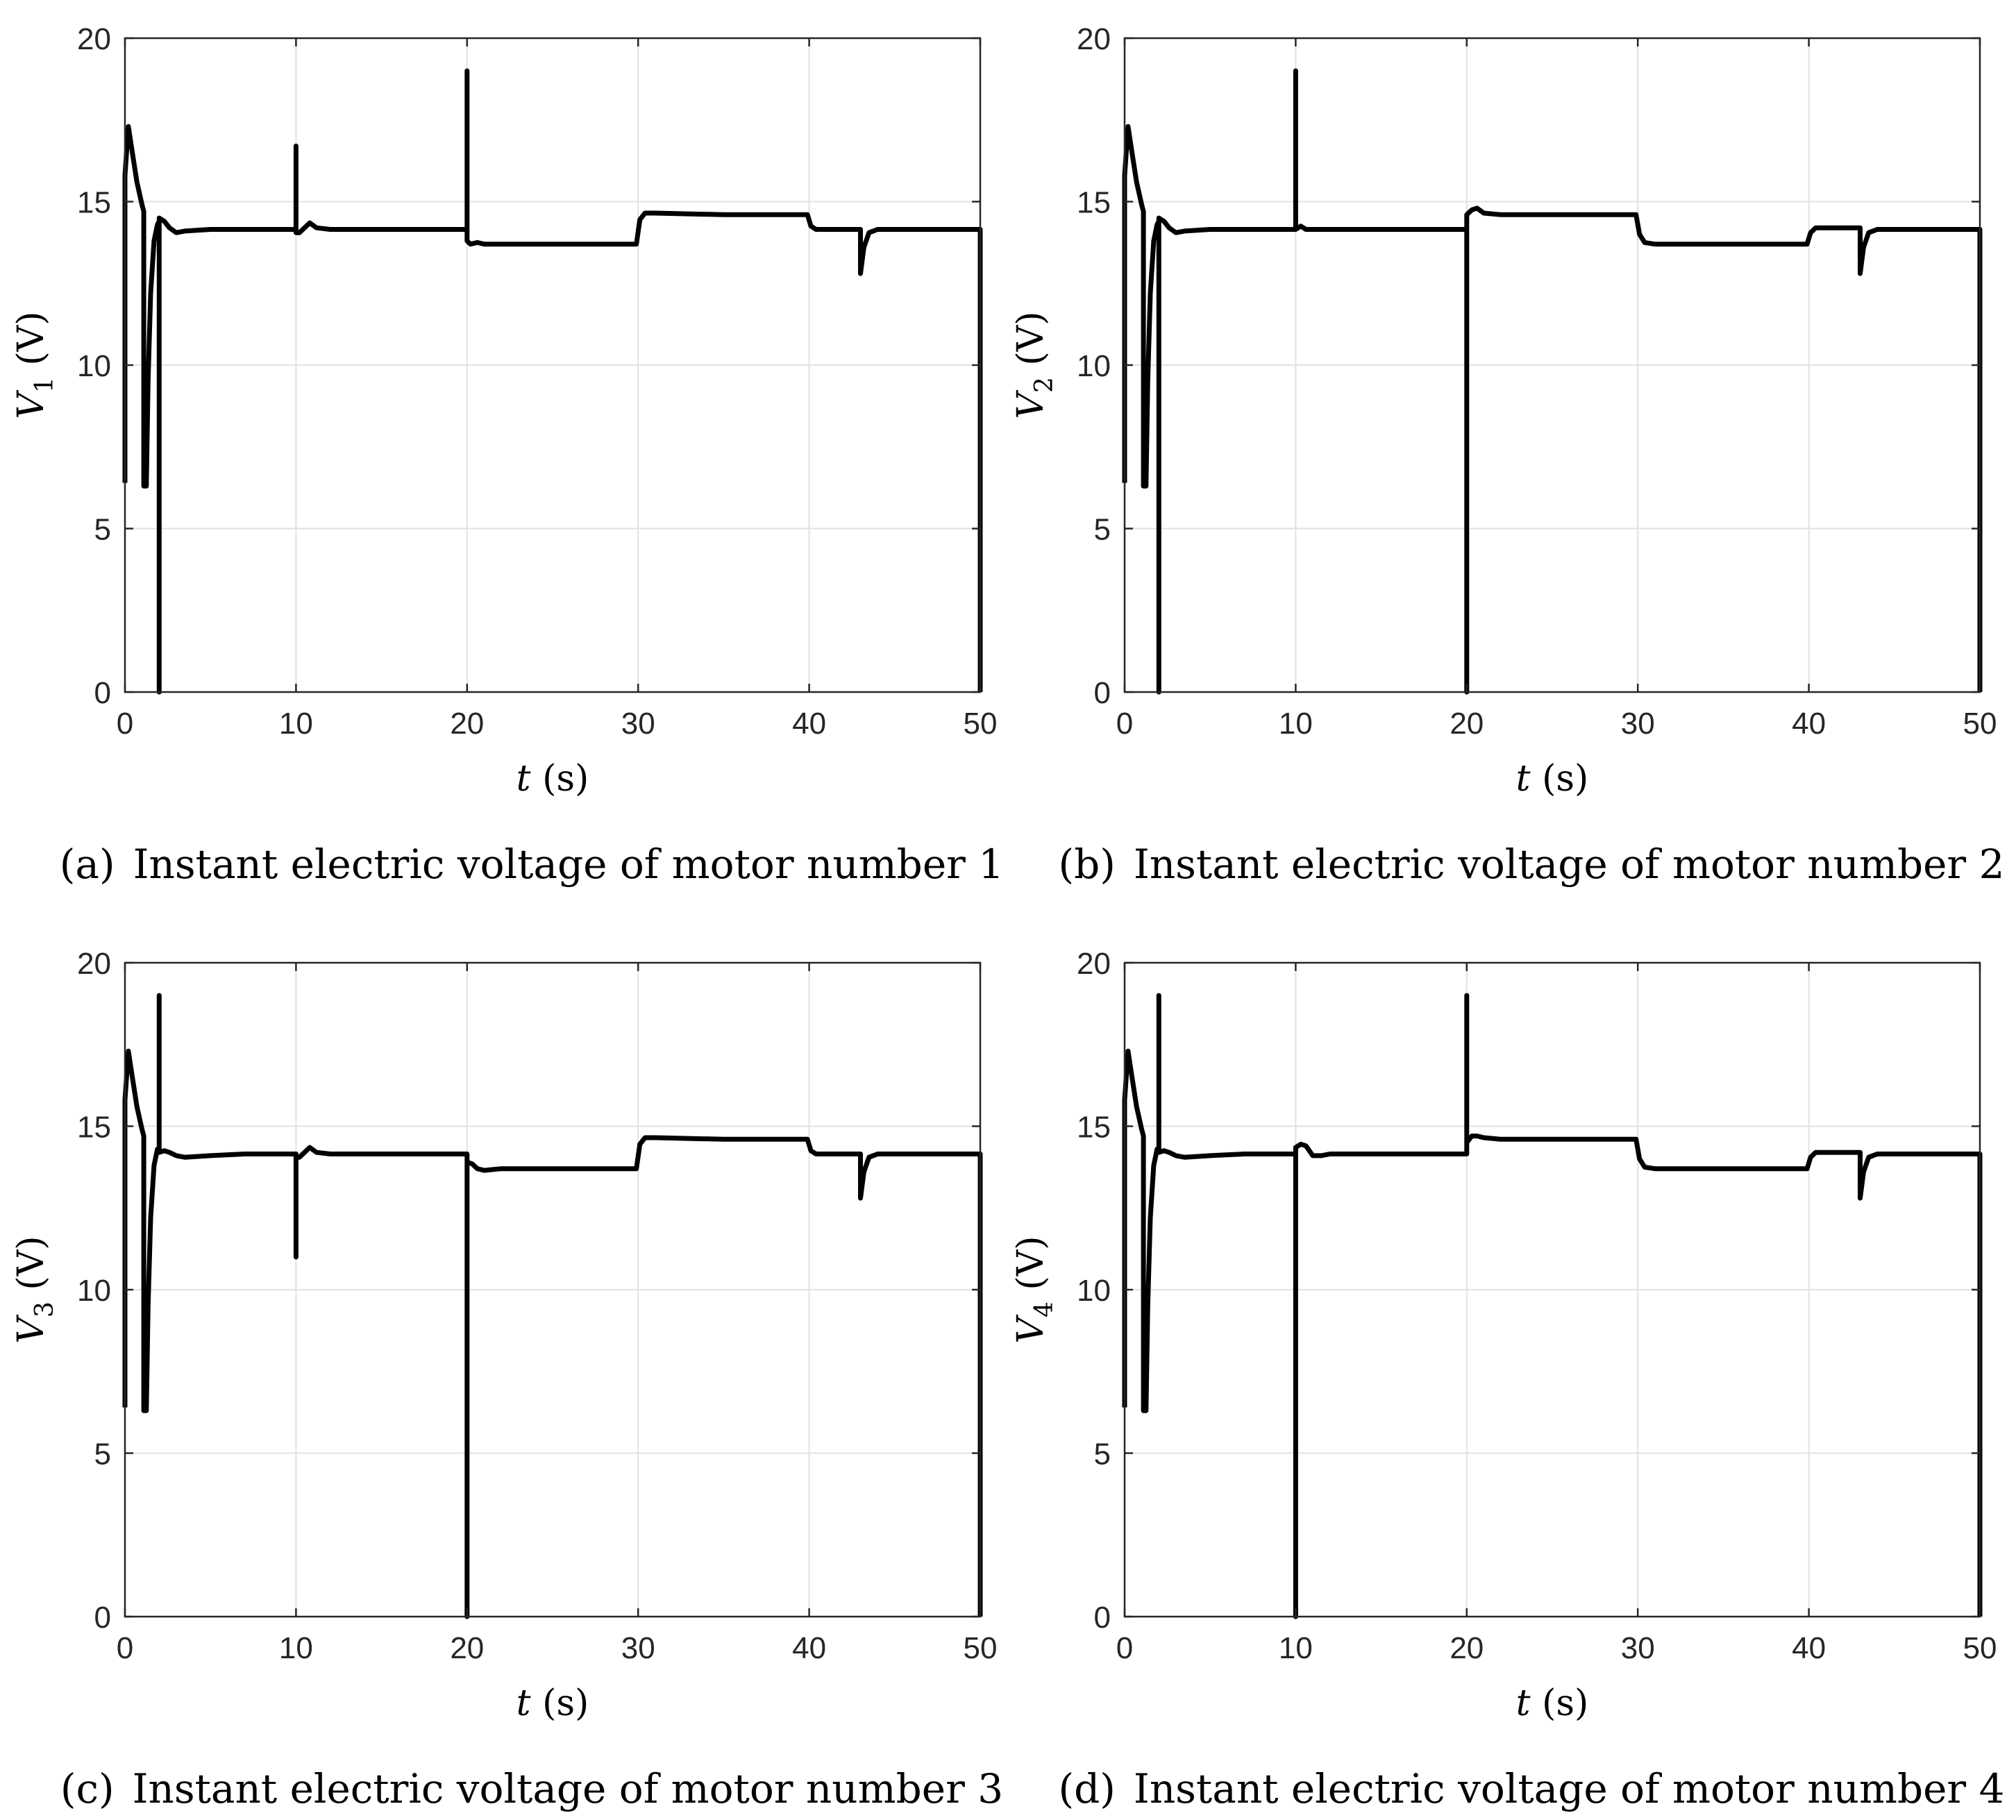 The height and width of the screenshot is (1820, 2016). Describe the element at coordinates (1087, 864) in the screenshot. I see `caption-label: (b)` at that location.